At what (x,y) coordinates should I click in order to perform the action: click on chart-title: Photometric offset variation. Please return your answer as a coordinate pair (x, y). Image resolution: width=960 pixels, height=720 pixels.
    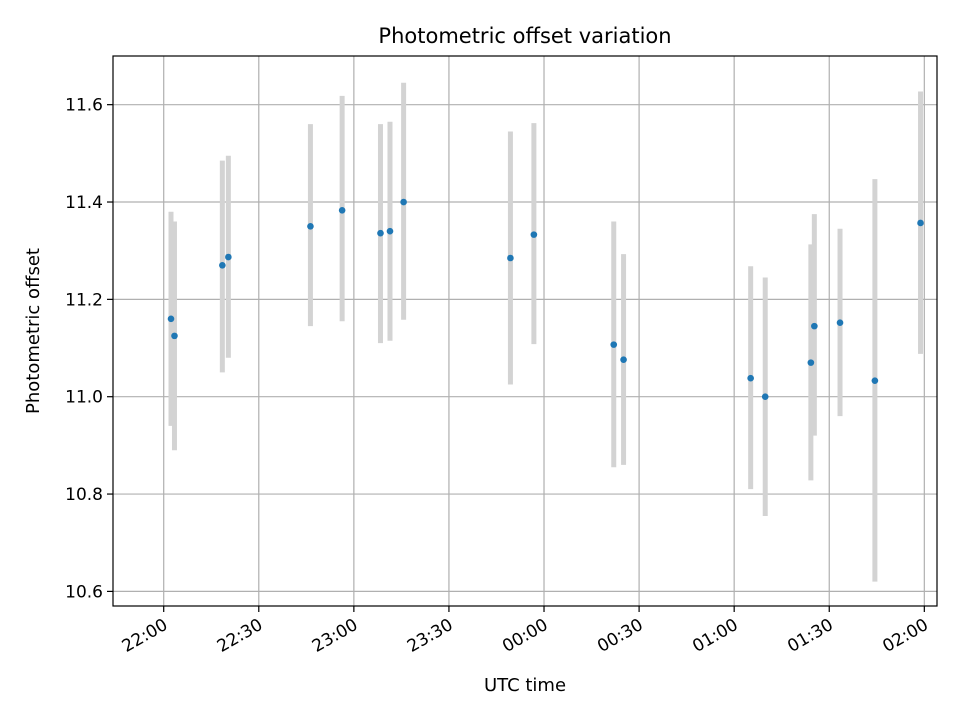
    Looking at the image, I should click on (524, 36).